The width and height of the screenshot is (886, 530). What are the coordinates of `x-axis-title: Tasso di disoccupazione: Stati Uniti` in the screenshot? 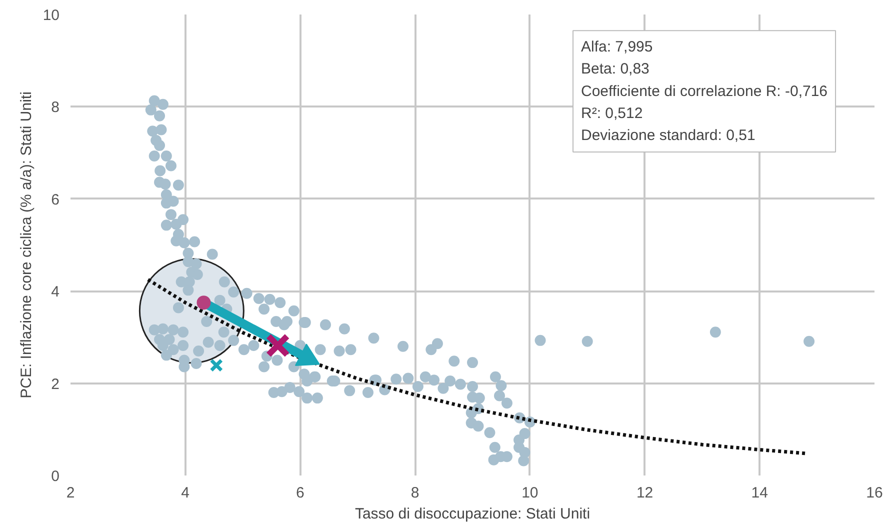 It's located at (472, 514).